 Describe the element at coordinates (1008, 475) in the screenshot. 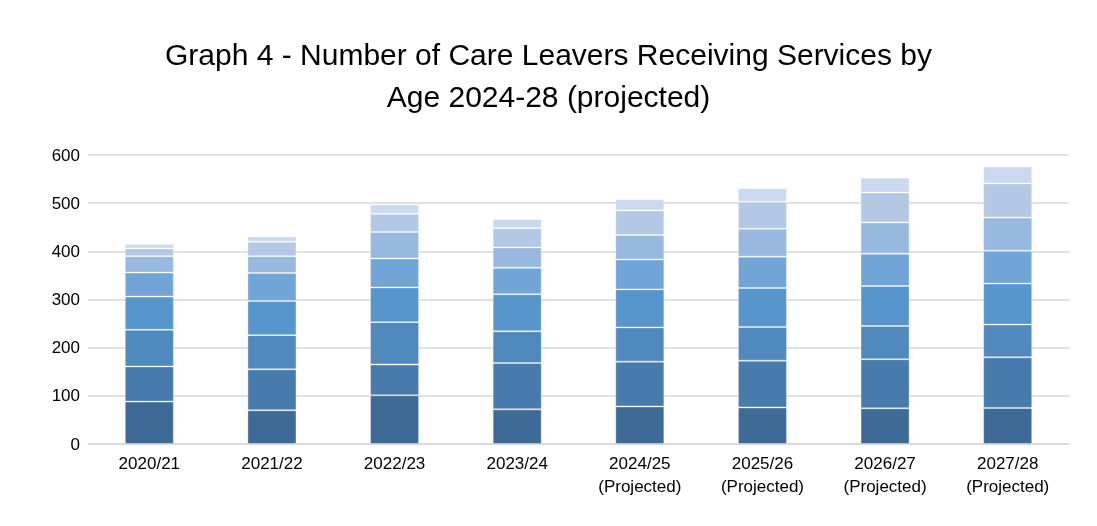

I see `x-tick-label: 2027/28 (Projected)` at that location.